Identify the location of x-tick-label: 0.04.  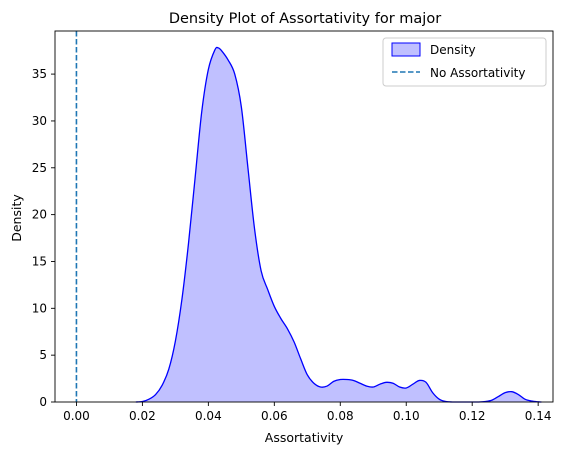
(208, 416).